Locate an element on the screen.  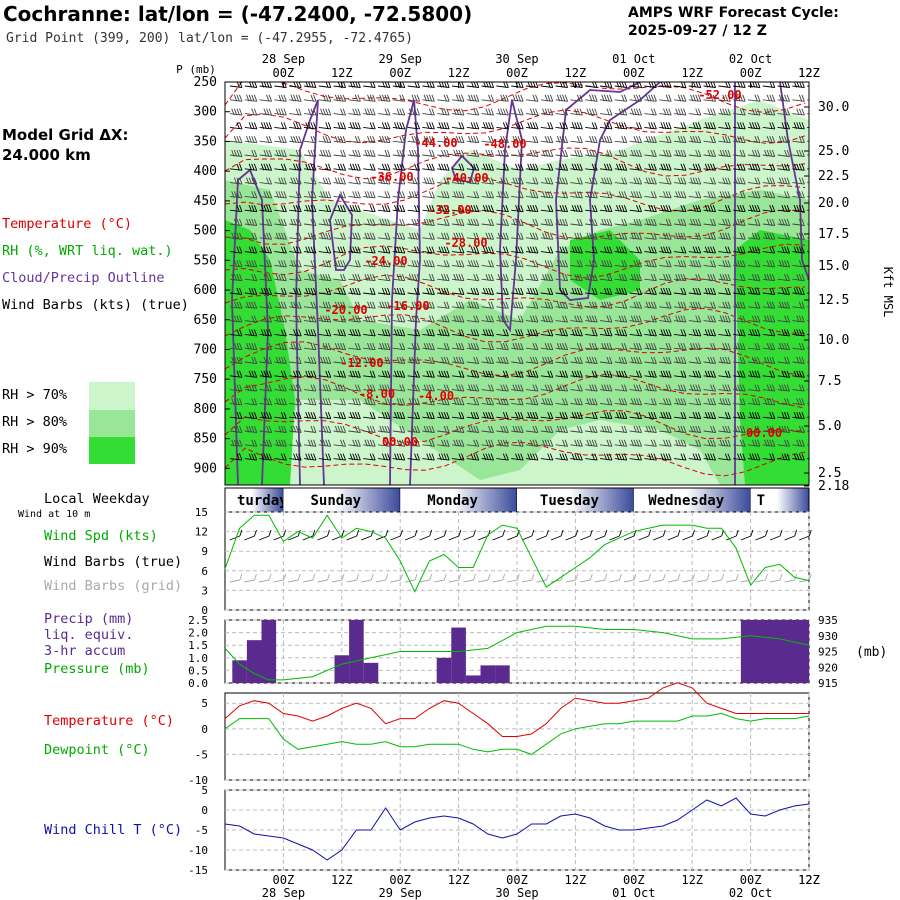
y-tick-label: -15 is located at coordinates (198, 870).